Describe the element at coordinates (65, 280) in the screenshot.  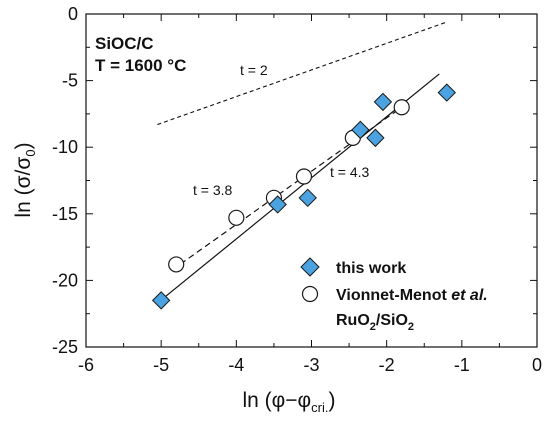
I see `y-tick-label: -20` at that location.